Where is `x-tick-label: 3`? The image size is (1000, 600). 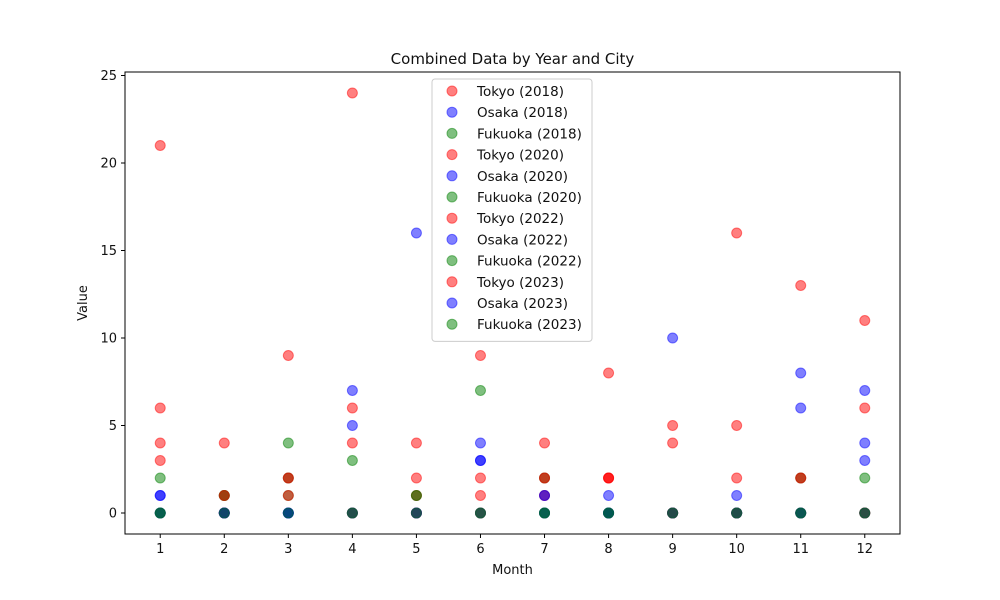
x-tick-label: 3 is located at coordinates (288, 549).